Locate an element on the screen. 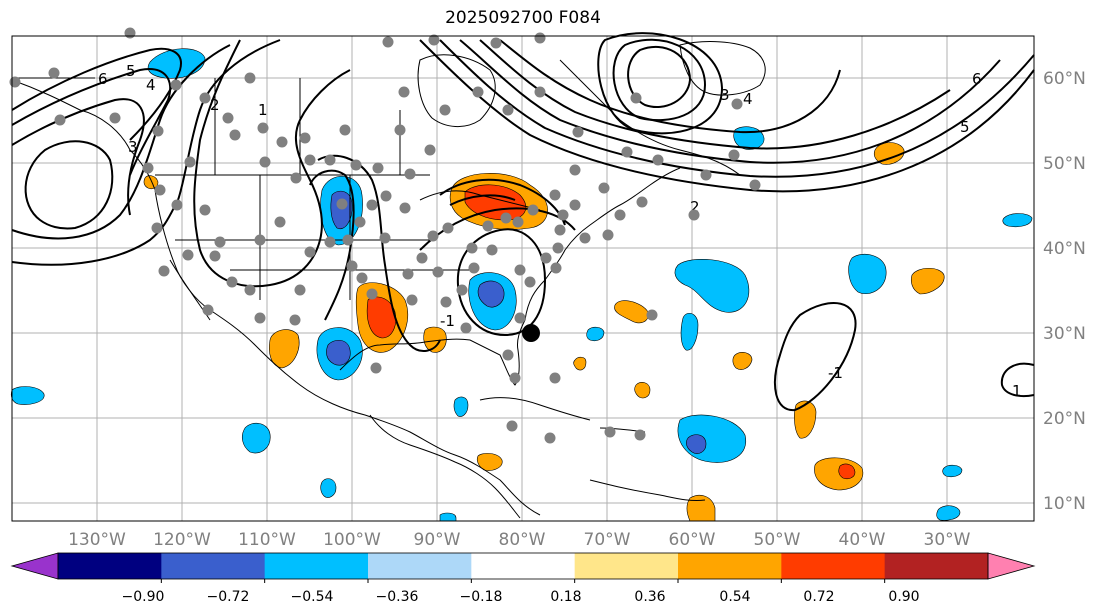 This screenshot has height=615, width=1105. lat-tick-label: 40°N is located at coordinates (1064, 249).